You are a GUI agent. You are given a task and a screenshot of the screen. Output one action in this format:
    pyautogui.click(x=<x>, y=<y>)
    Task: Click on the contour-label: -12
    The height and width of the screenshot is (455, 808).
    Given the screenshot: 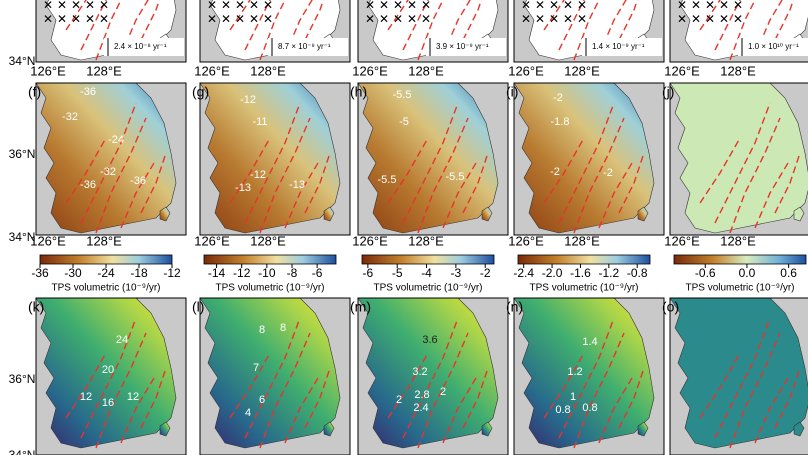 What is the action you would take?
    pyautogui.click(x=258, y=175)
    